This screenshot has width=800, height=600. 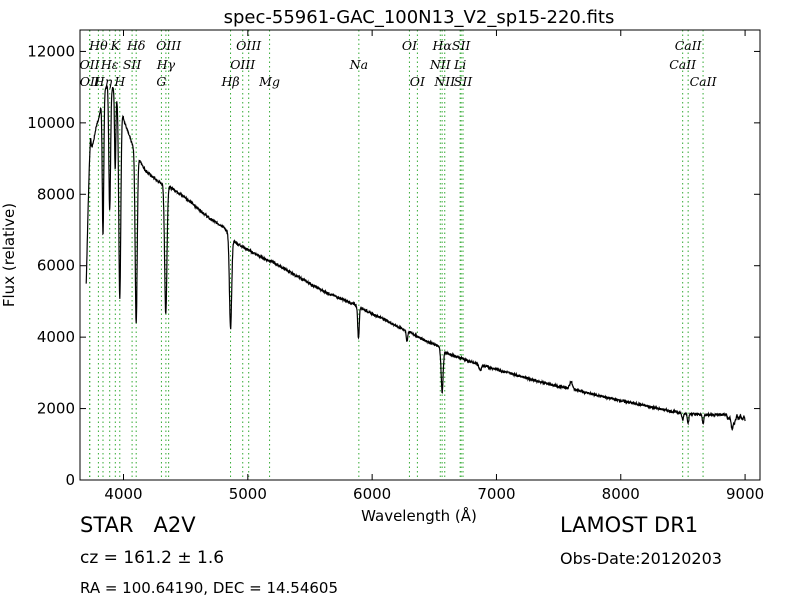 What do you see at coordinates (56, 194) in the screenshot?
I see `y-tick-label: 8000` at bounding box center [56, 194].